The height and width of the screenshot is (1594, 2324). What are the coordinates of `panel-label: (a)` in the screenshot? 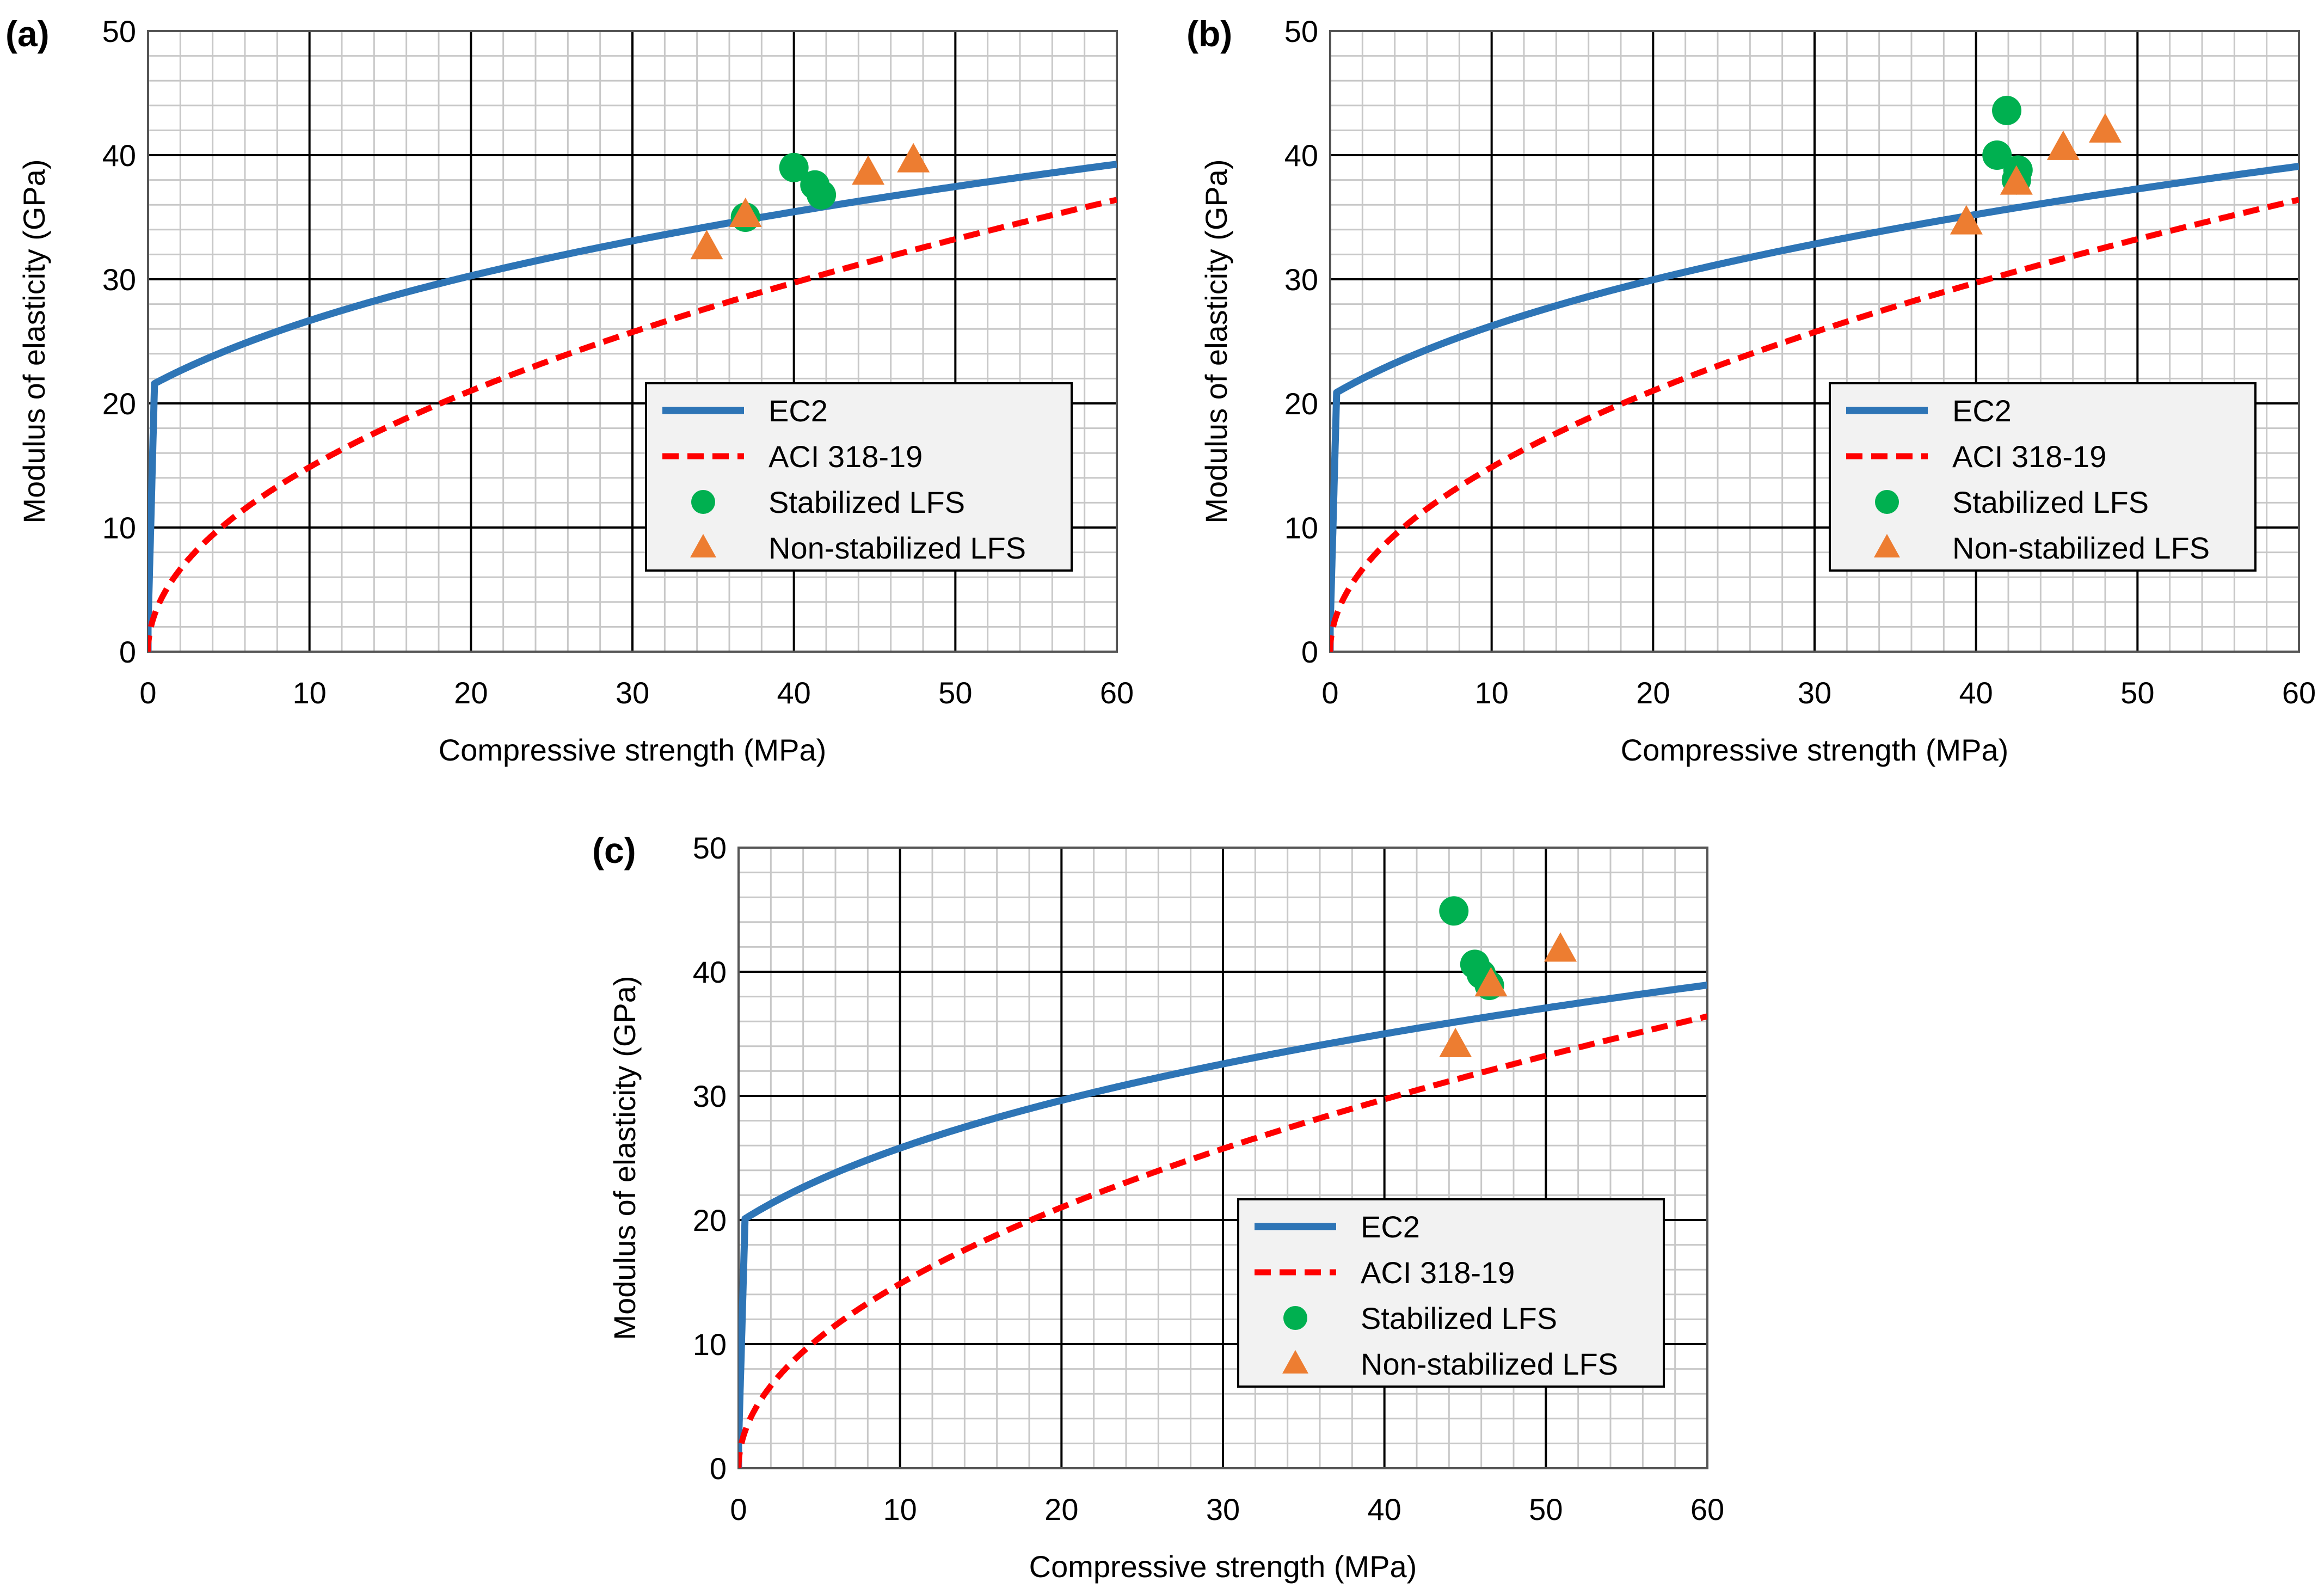 It's located at (27, 34).